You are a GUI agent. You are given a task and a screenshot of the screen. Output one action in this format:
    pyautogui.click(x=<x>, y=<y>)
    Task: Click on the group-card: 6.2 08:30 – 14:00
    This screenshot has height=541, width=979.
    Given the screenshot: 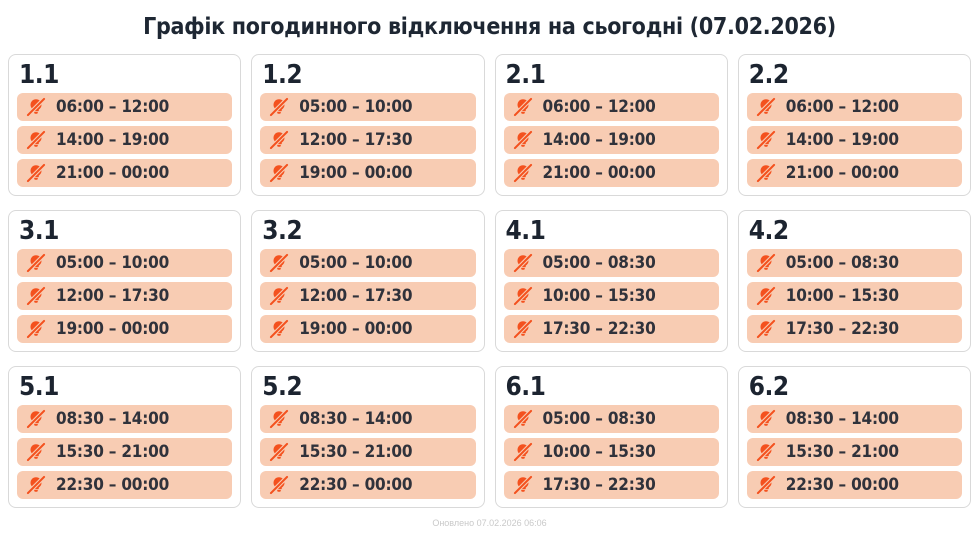 What is the action you would take?
    pyautogui.click(x=854, y=437)
    